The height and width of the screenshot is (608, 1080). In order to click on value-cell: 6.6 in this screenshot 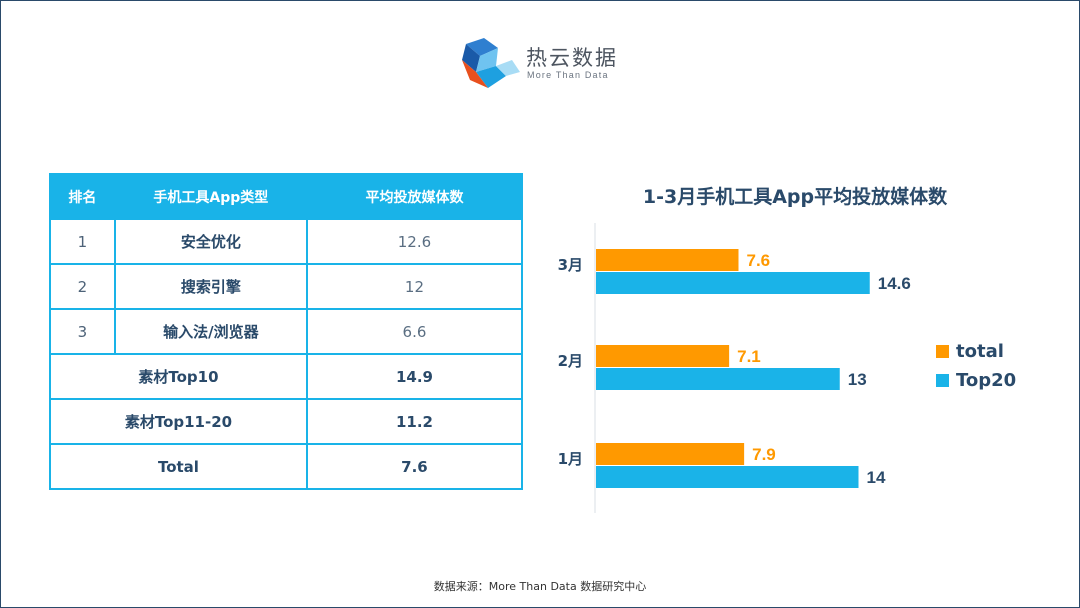, I will do `click(414, 331)`.